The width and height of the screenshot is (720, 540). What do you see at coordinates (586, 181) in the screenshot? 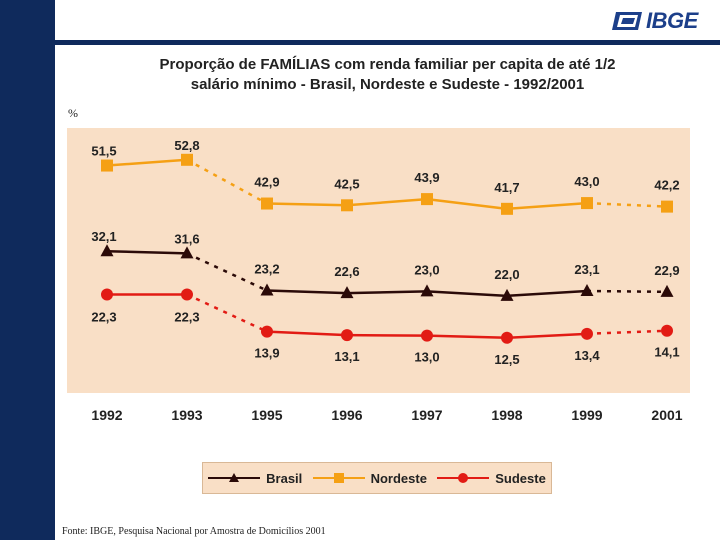
I see `data-label-nordeste: 43,0` at bounding box center [586, 181].